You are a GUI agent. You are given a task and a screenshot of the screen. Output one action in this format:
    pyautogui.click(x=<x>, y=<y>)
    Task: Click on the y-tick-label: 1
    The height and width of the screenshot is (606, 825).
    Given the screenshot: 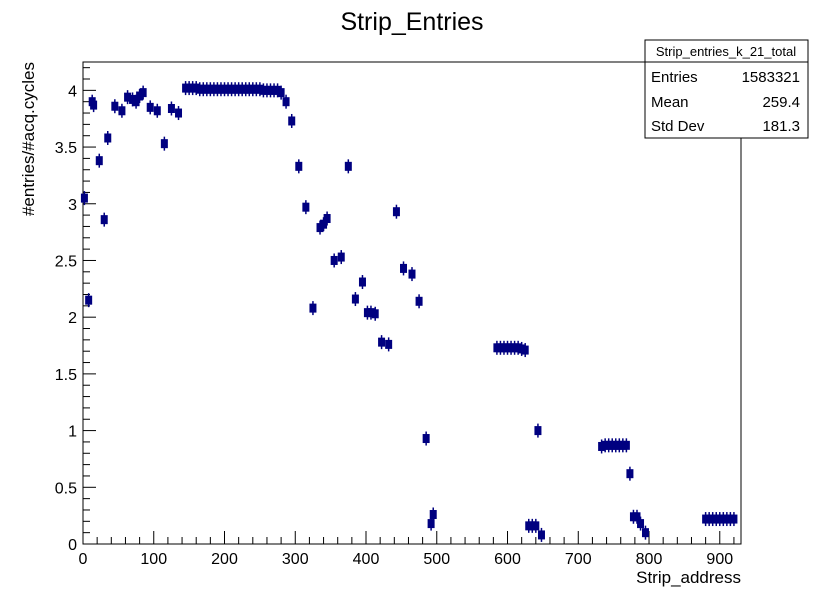 What is the action you would take?
    pyautogui.click(x=72, y=432)
    